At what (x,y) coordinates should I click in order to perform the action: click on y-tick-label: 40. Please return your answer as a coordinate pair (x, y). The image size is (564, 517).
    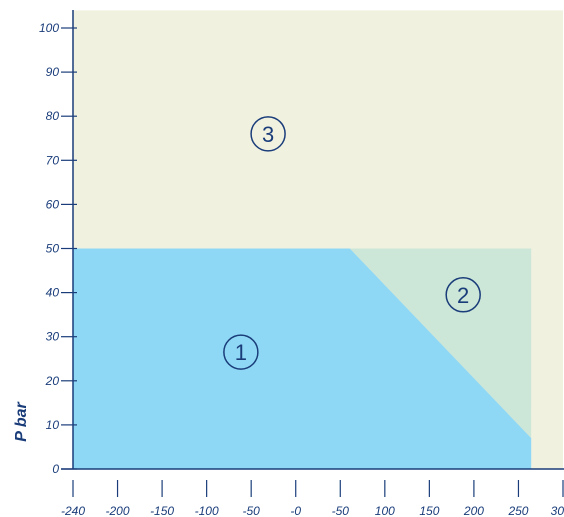
    Looking at the image, I should click on (53, 293).